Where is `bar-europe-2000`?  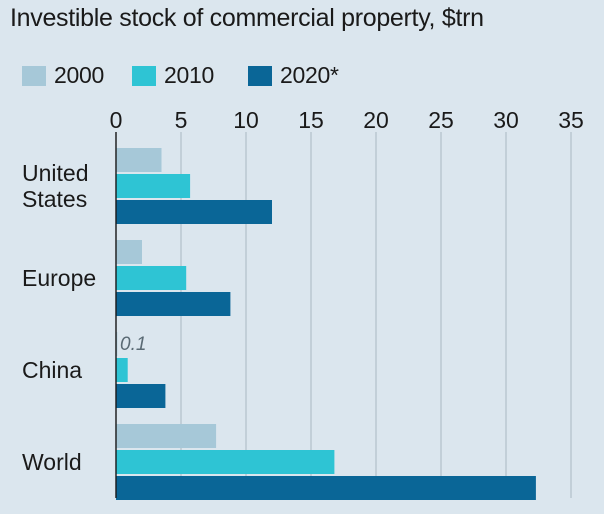
bar-europe-2000 is located at coordinates (129, 252).